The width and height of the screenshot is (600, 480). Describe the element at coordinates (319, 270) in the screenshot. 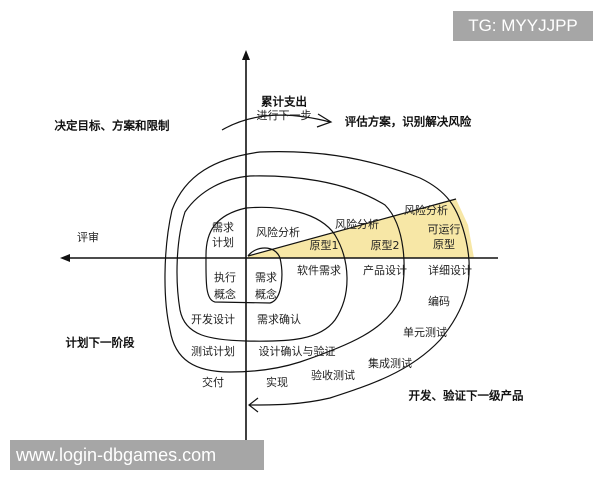

I see `software-requirements: 软件需求` at that location.